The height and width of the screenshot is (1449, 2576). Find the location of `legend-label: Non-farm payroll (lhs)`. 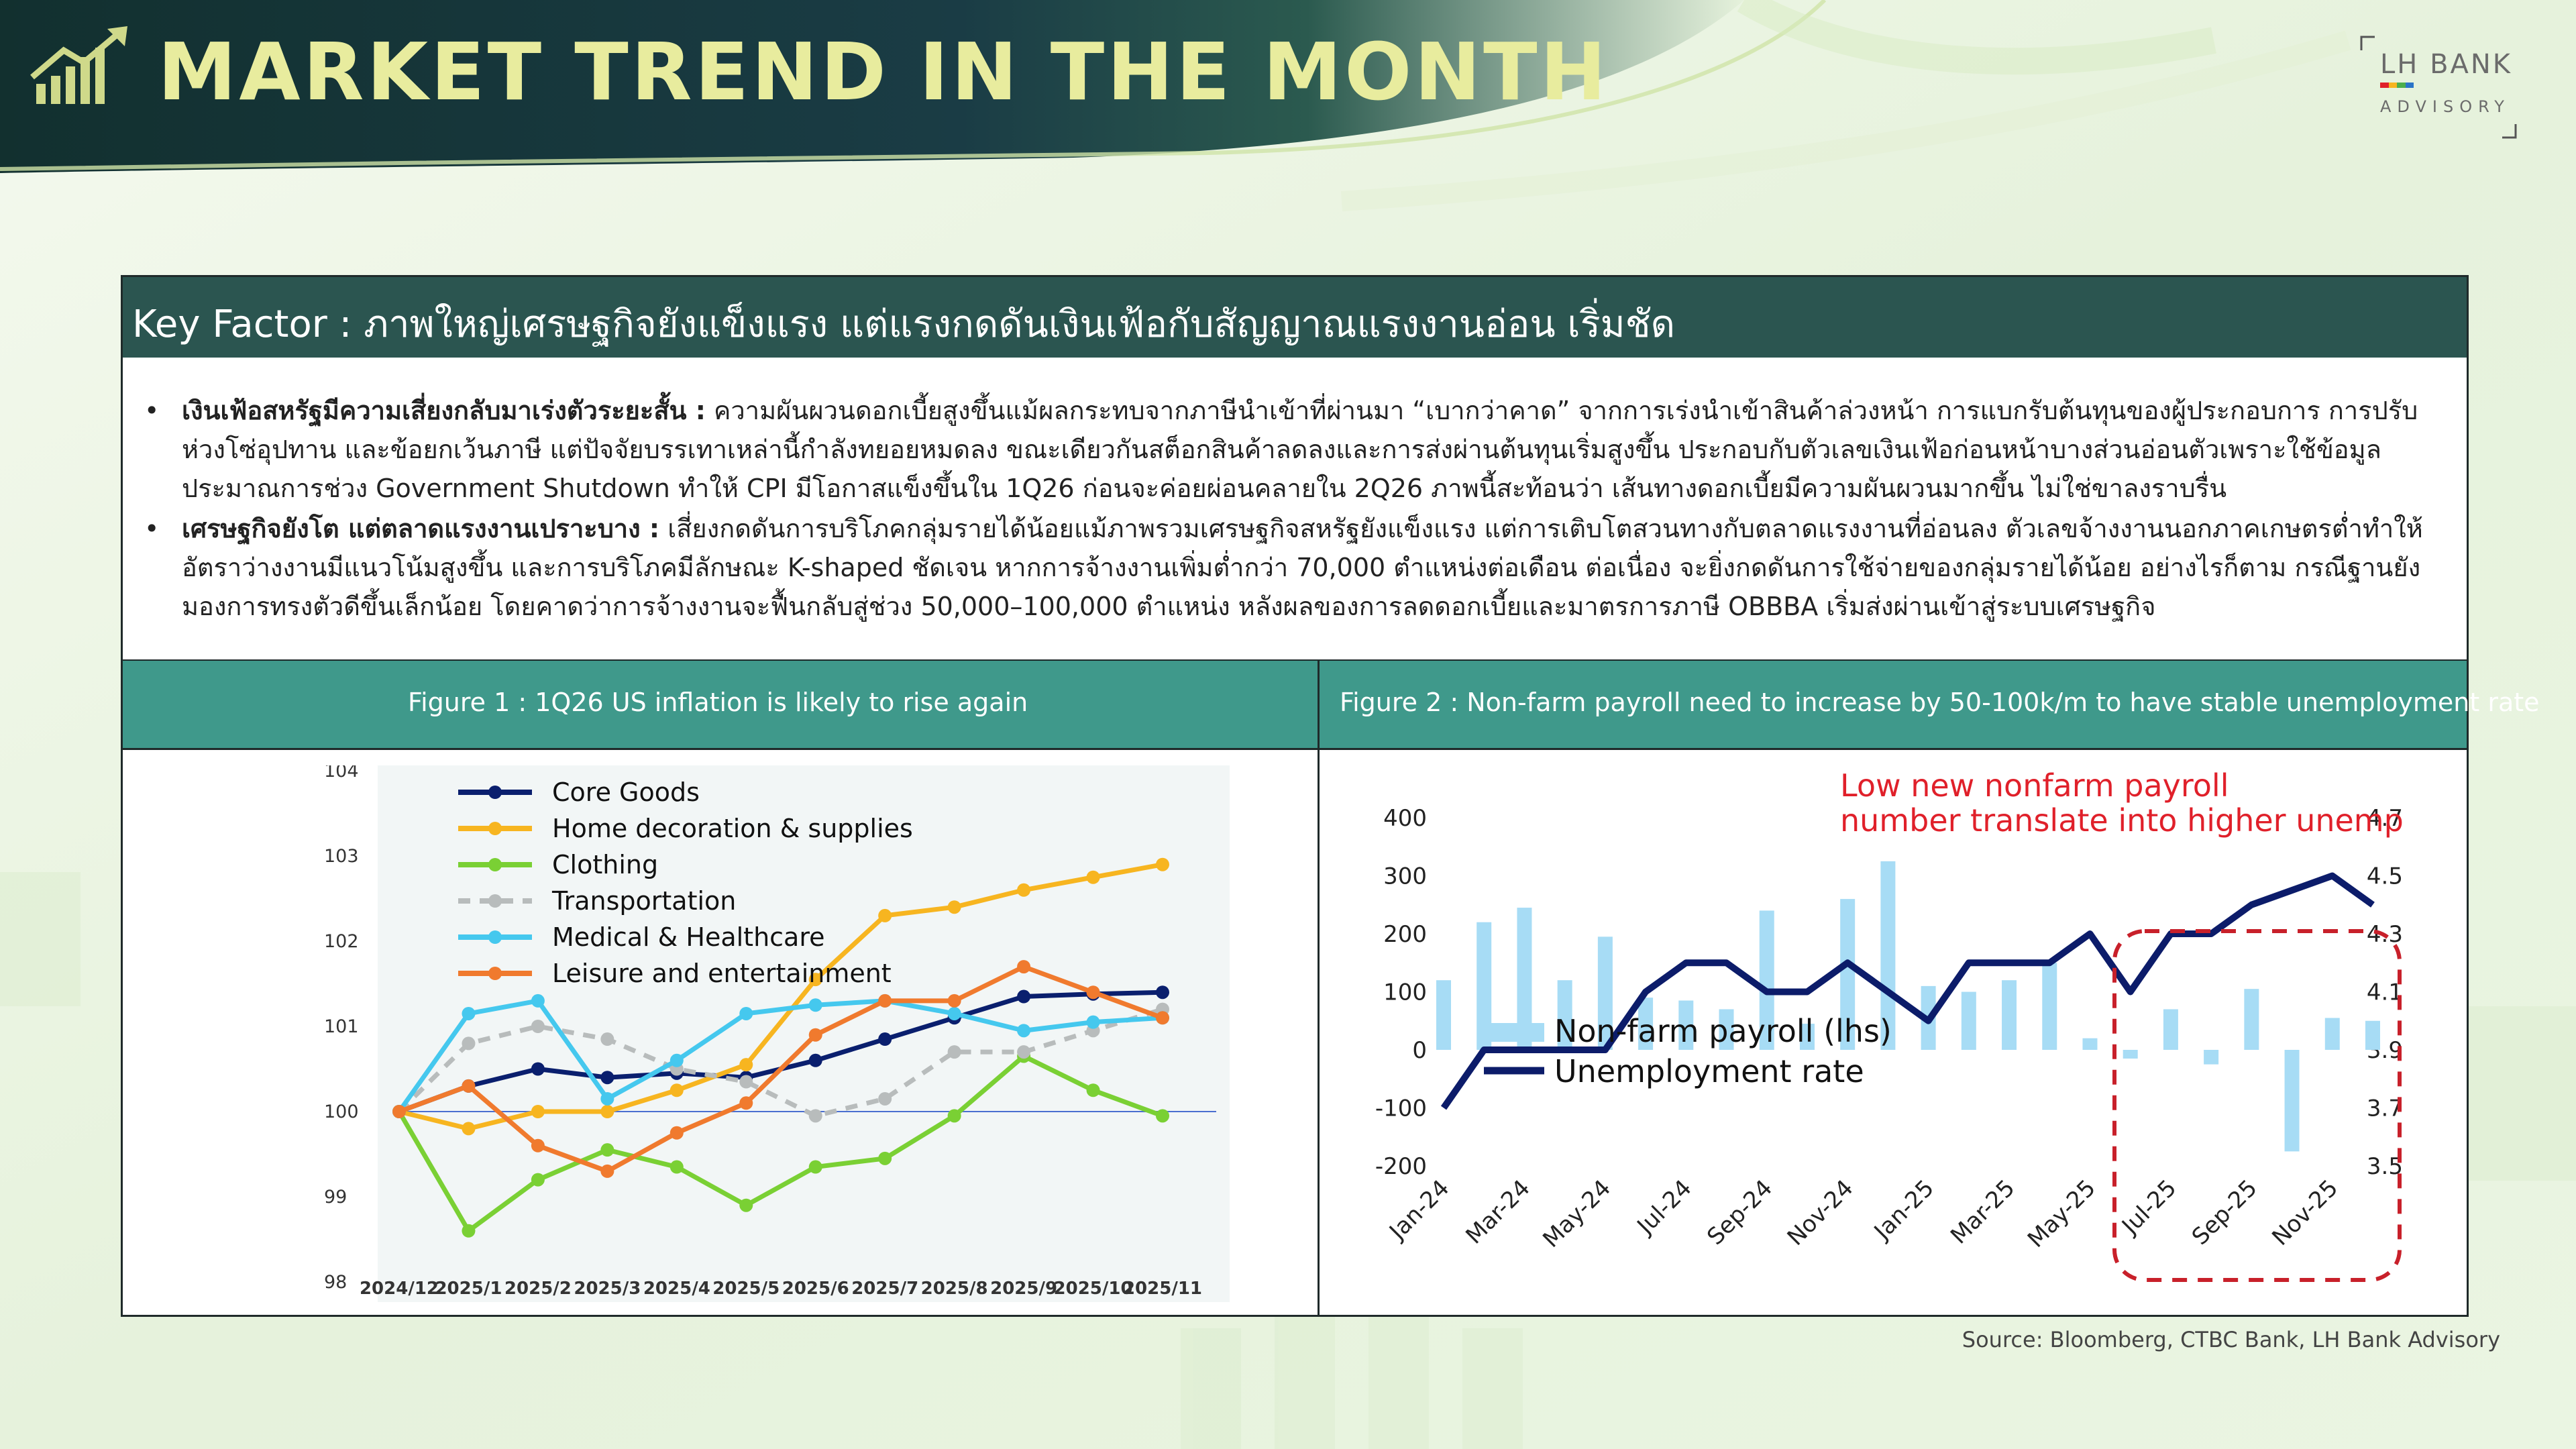

legend-label: Non-farm payroll (lhs) is located at coordinates (1723, 1031).